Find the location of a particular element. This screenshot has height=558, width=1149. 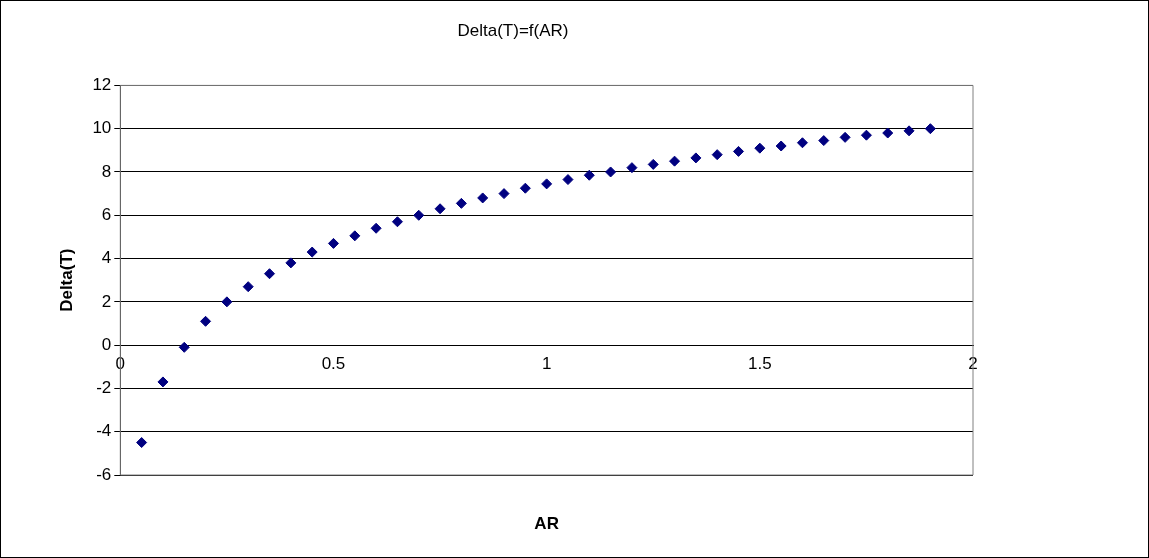

y-tick-label: 12 is located at coordinates (102, 85).